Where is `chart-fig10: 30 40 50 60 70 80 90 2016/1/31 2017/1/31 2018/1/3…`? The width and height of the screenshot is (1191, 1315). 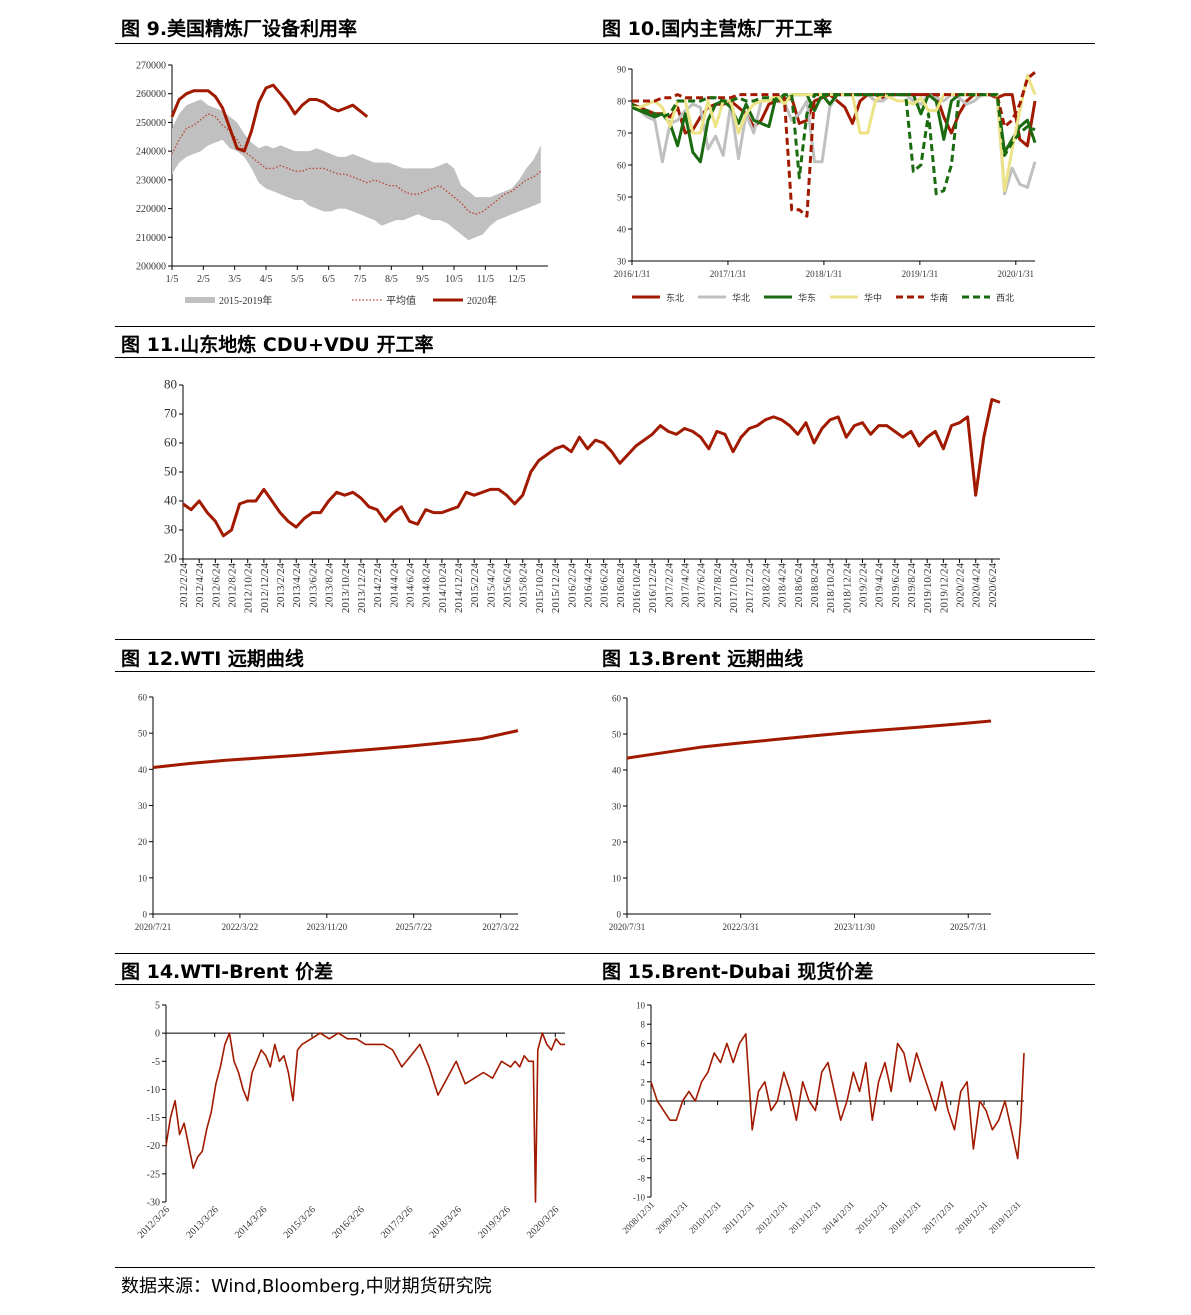 chart-fig10: 30 40 50 60 70 80 90 2016/1/31 2017/1/31 2018/1/3… is located at coordinates (825, 184).